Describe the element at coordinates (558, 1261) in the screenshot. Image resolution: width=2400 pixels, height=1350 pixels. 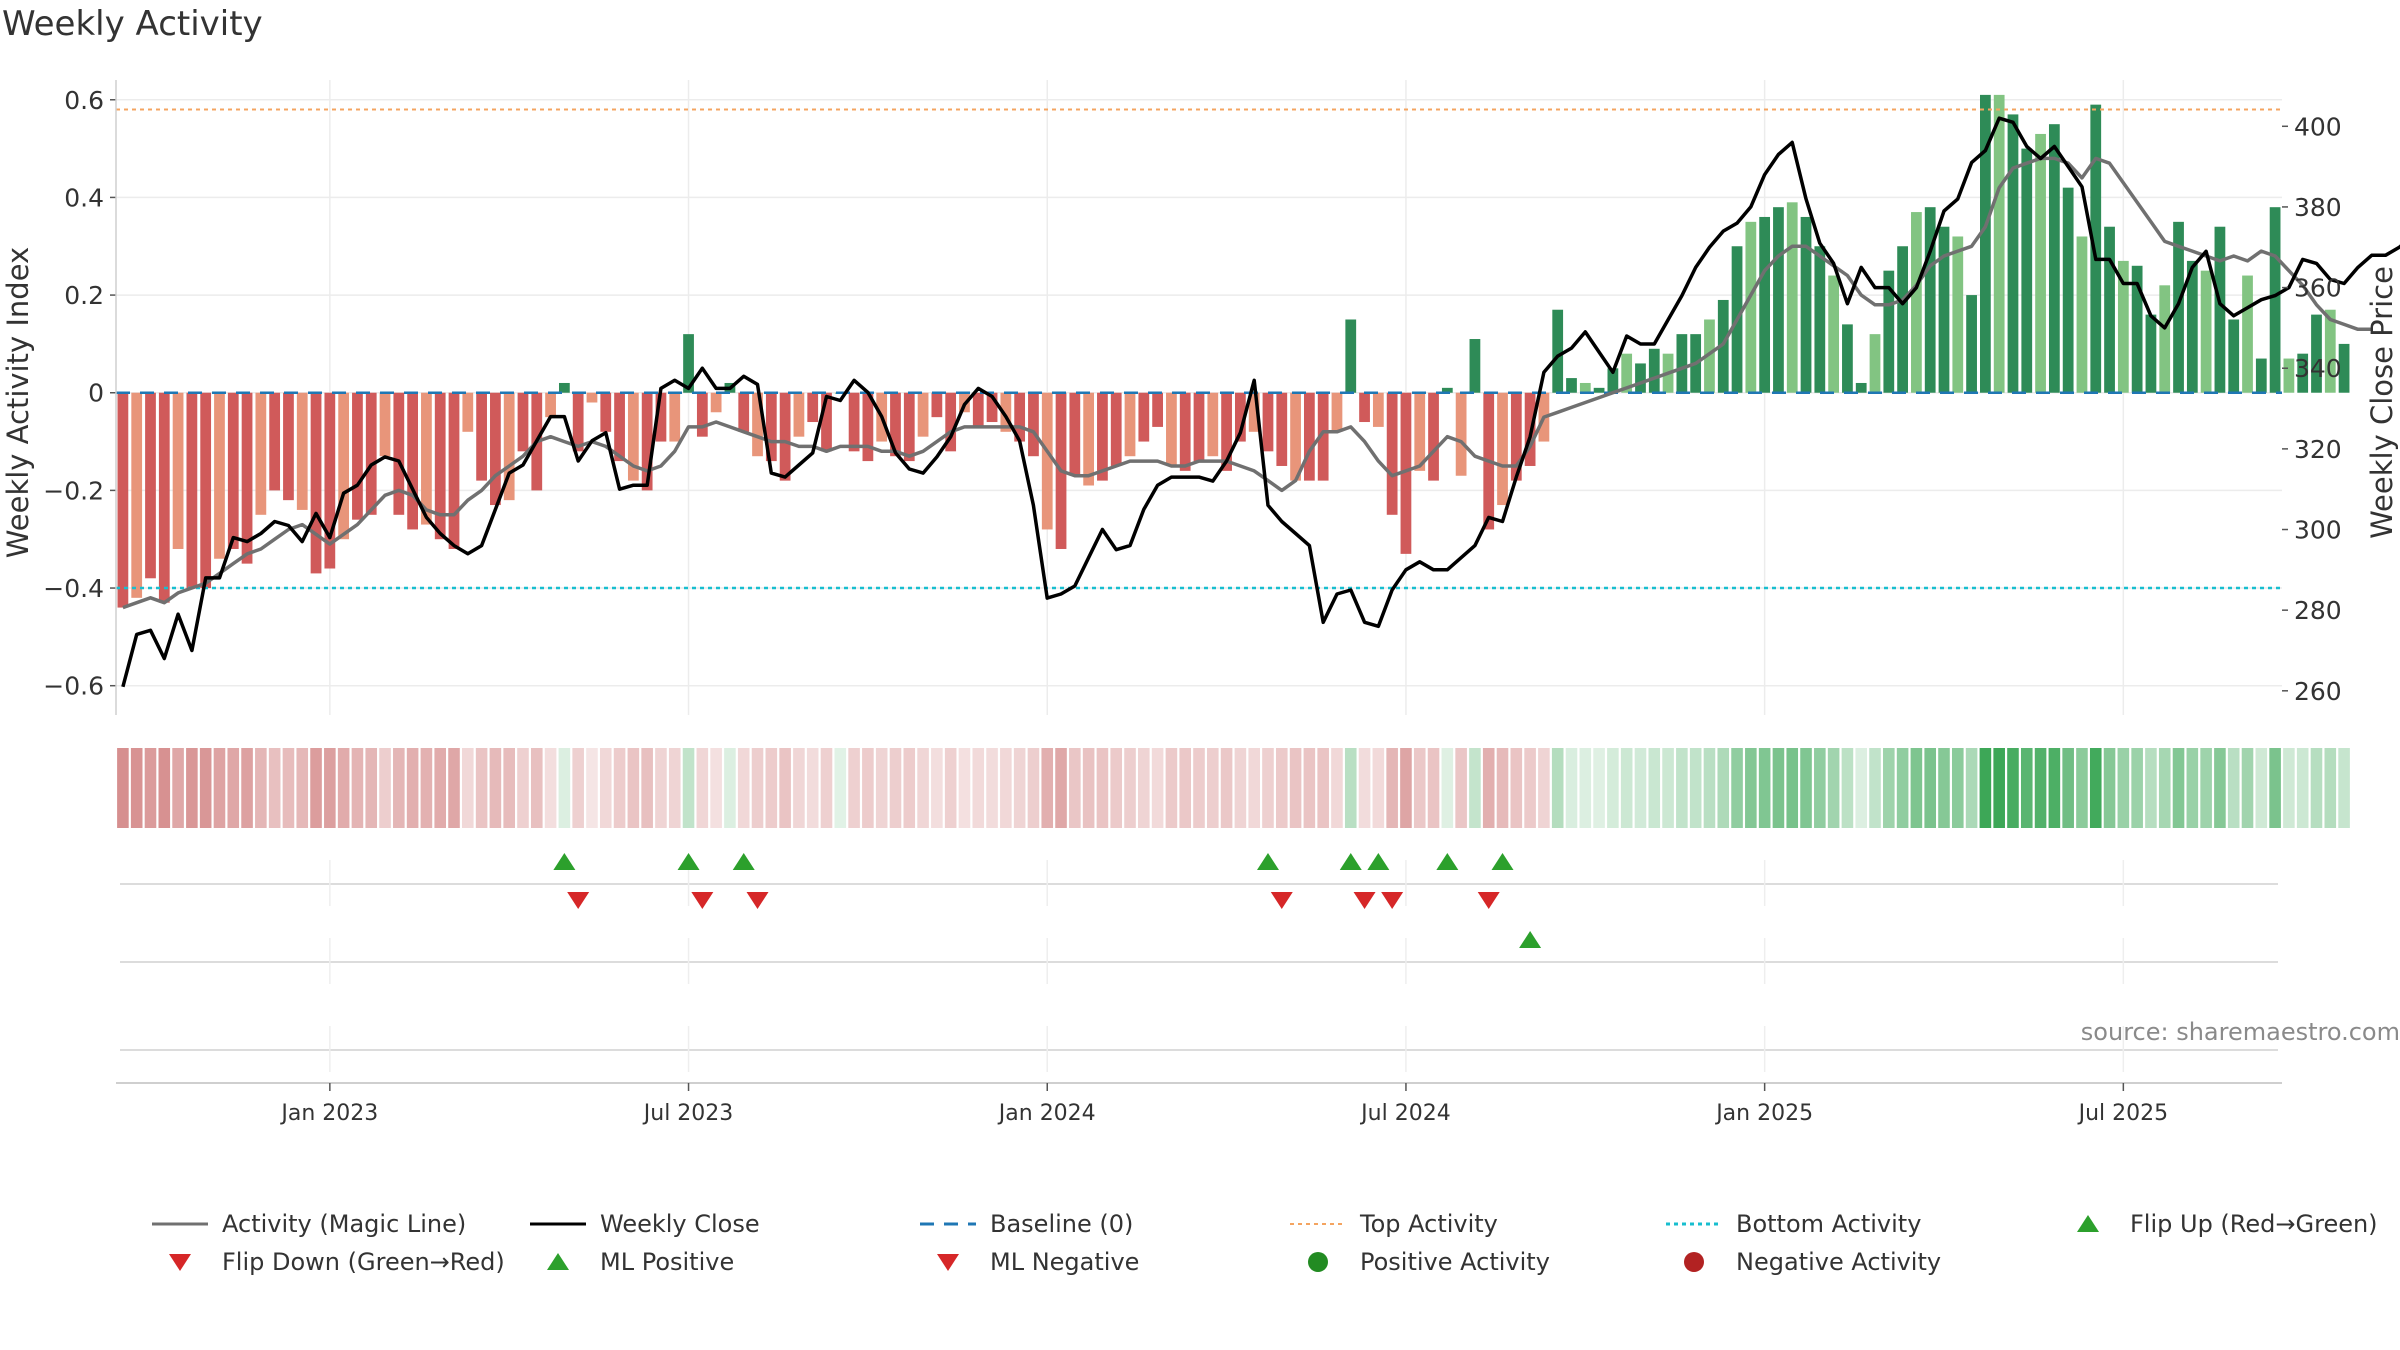
I see `triangle-up-icon` at that location.